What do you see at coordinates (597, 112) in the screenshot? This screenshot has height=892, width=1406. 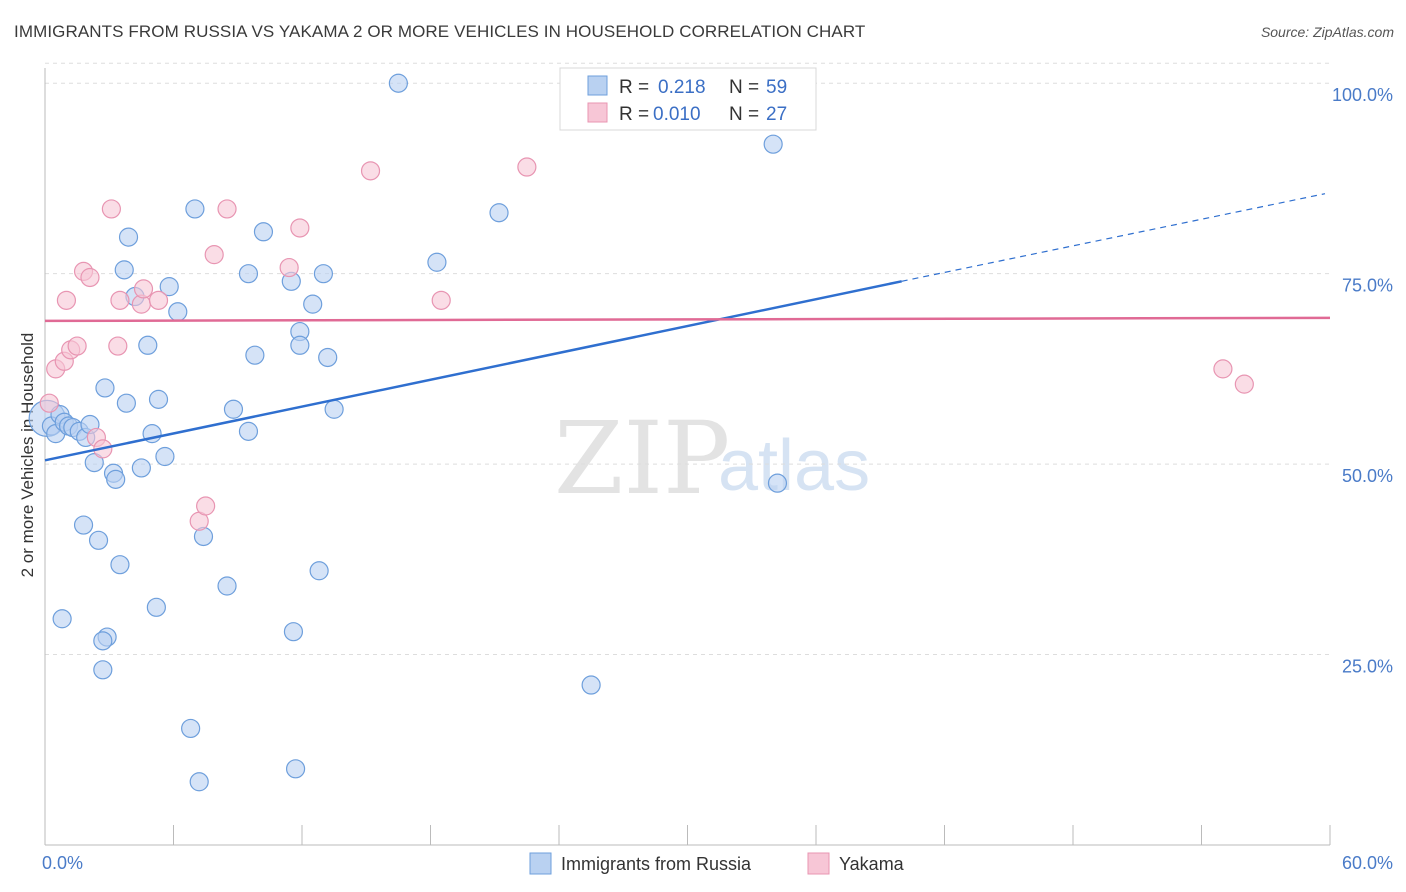 I see `legend-swatch-yakama` at bounding box center [597, 112].